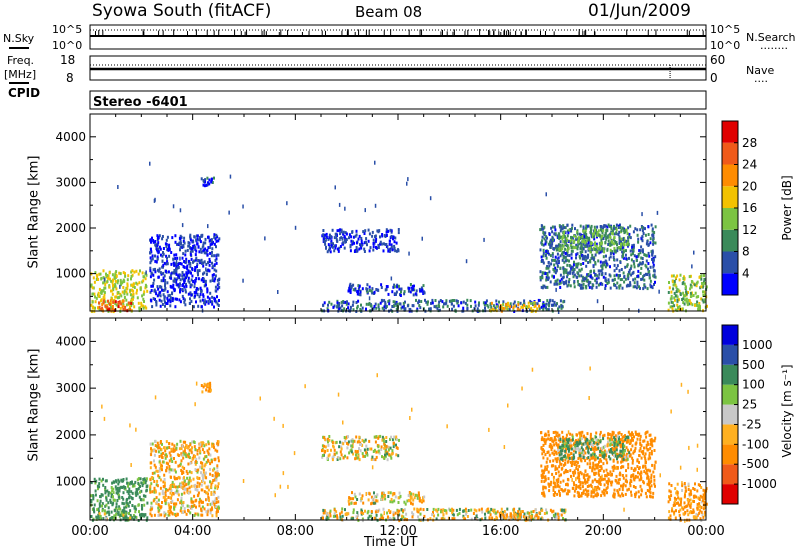  Describe the element at coordinates (389, 12) in the screenshot. I see `beam-title: Beam 08` at that location.